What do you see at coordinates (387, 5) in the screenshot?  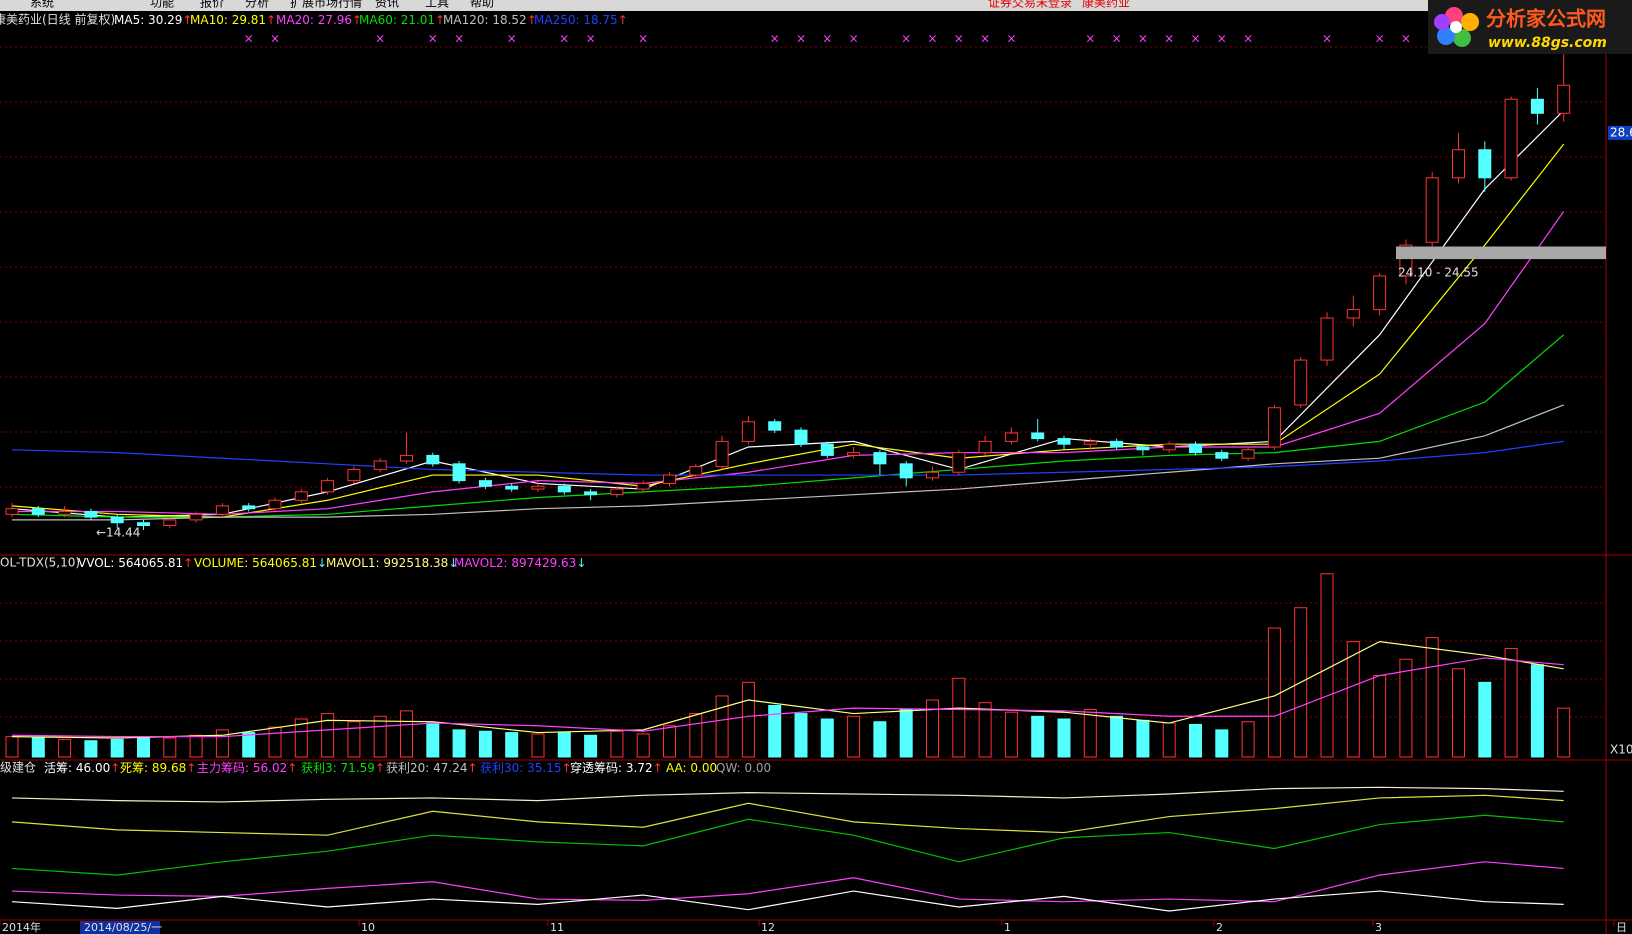 I see `menu-item: 资讯` at bounding box center [387, 5].